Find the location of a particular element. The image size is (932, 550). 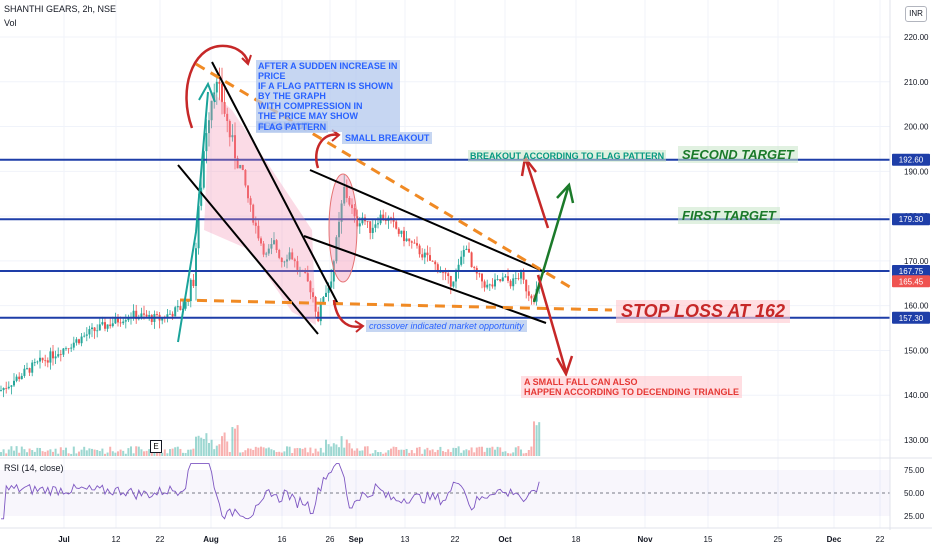

triangle-upper-line is located at coordinates (427, 221).